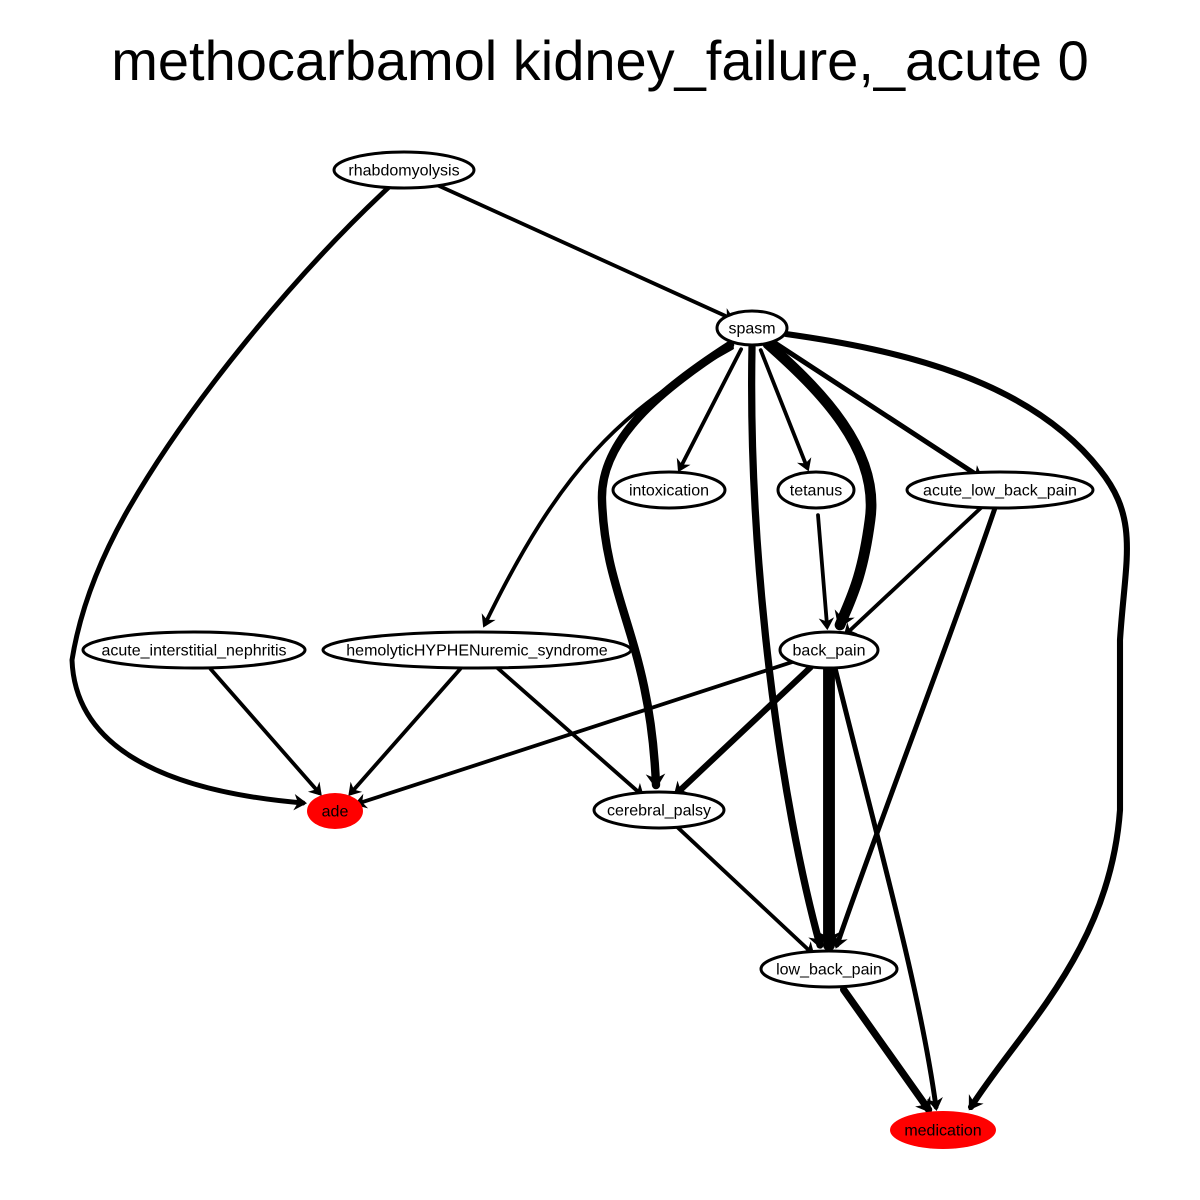  I want to click on node-label: low_back_pain, so click(829, 970).